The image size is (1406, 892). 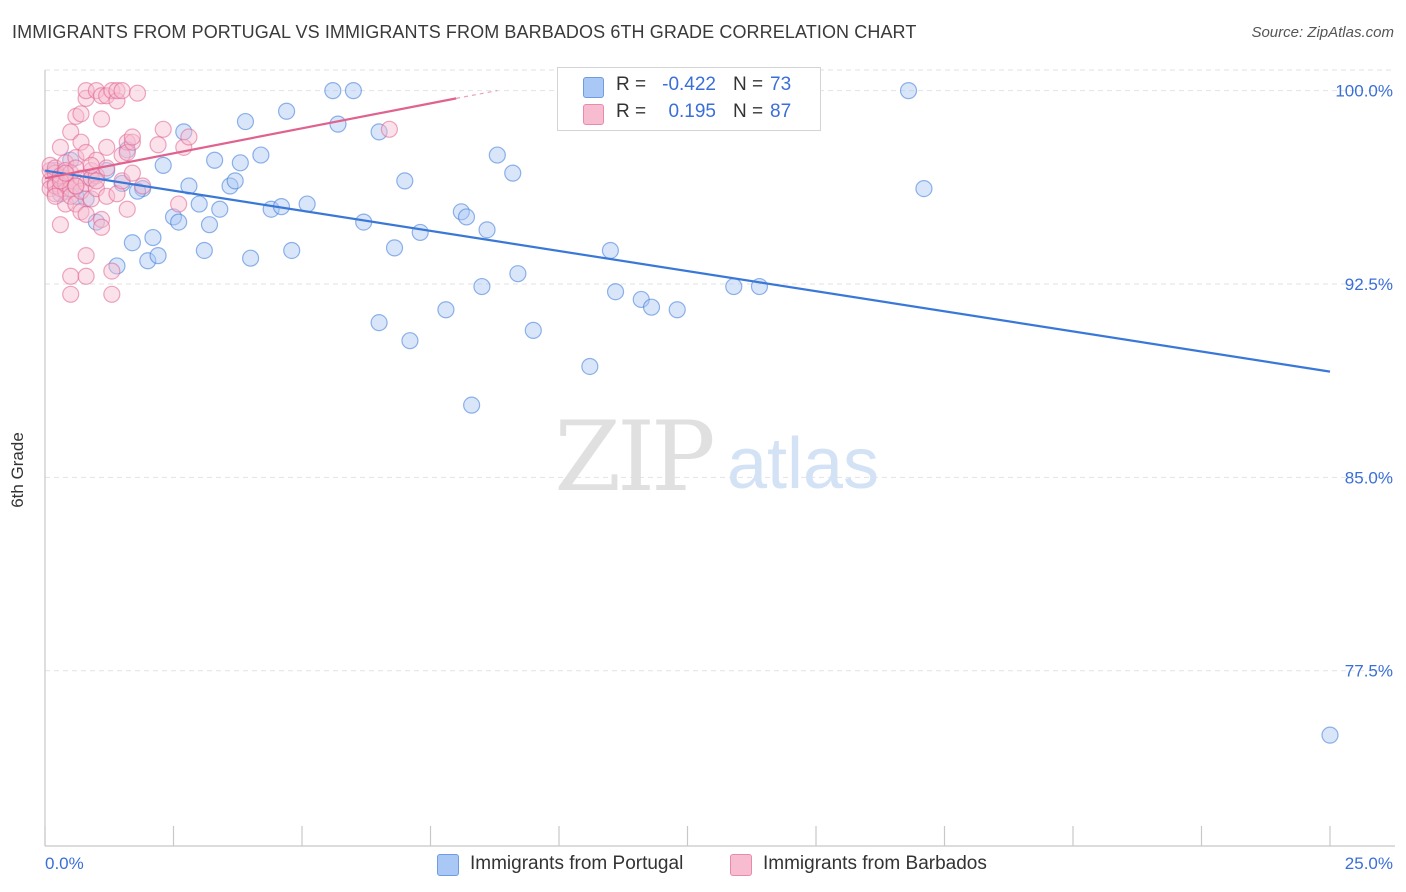 I want to click on legend-swatch-barbados, so click(x=593, y=114).